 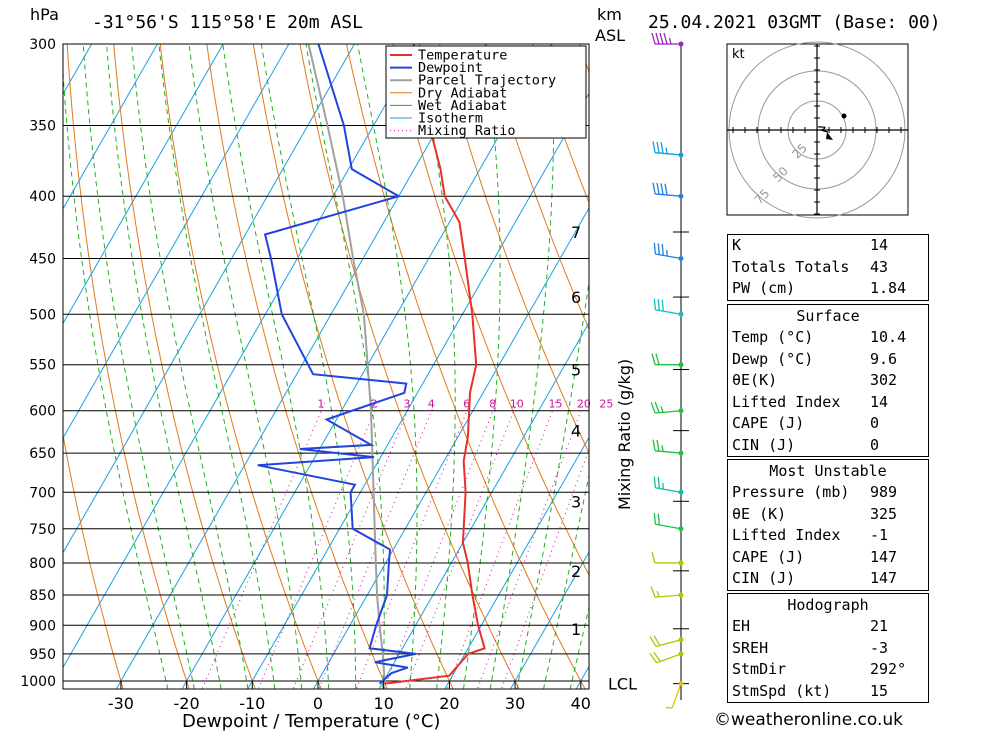 What do you see at coordinates (467, 131) in the screenshot?
I see `legend-item: Mixing Ratio` at bounding box center [467, 131].